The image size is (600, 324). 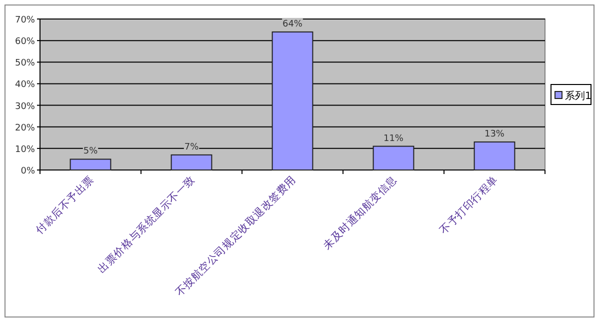 What do you see at coordinates (25, 42) in the screenshot?
I see `y-tick-label: 60%` at bounding box center [25, 42].